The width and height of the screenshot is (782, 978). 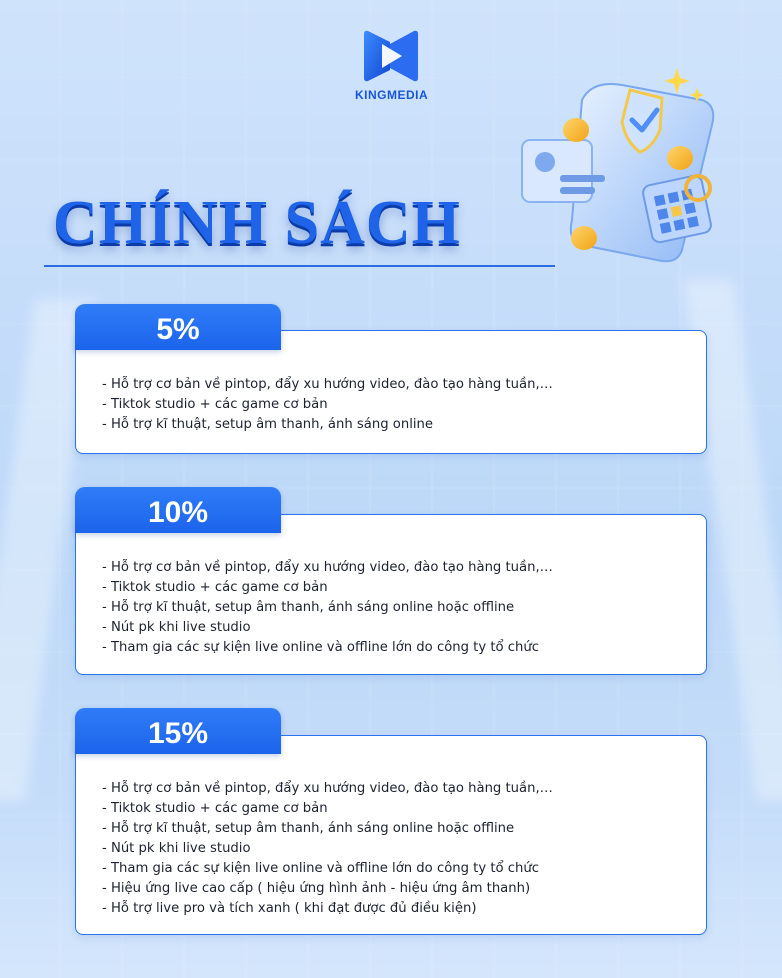 I want to click on play-logo-icon, so click(x=391, y=56).